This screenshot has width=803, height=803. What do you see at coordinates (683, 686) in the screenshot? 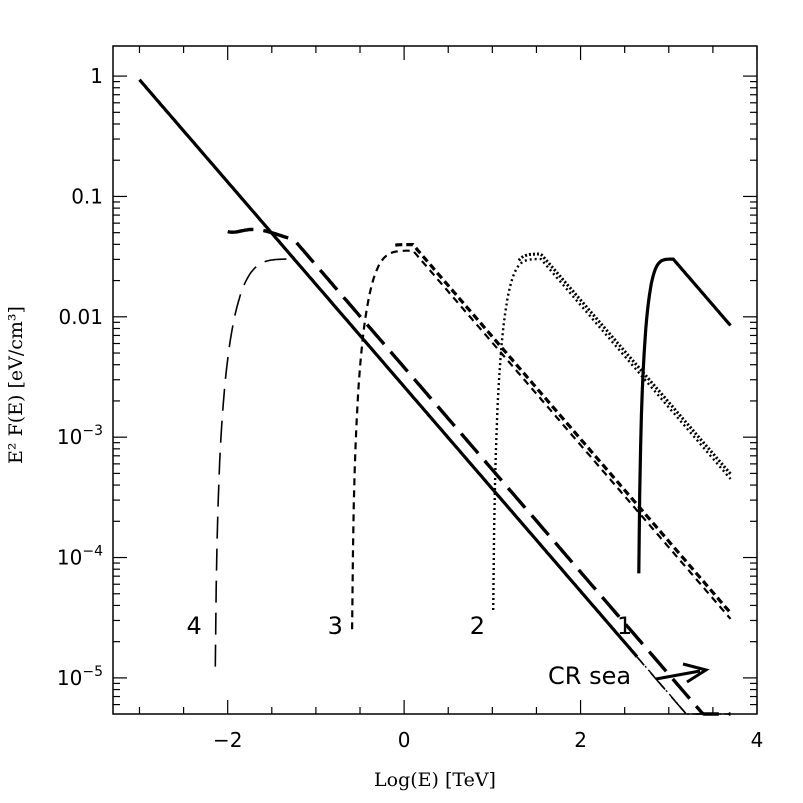
I see `cr-sea-line` at bounding box center [683, 686].